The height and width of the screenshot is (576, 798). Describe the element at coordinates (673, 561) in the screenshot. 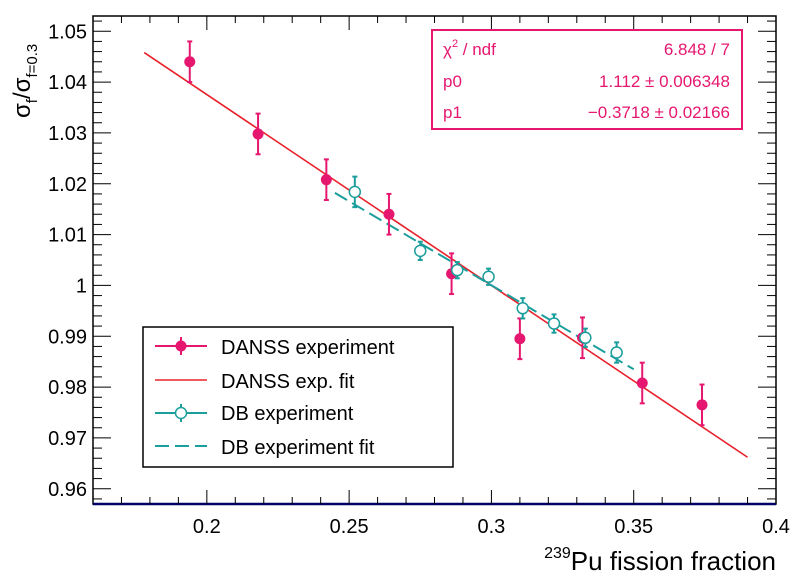

I see `x-axis-title-main: Pu fission fraction` at that location.